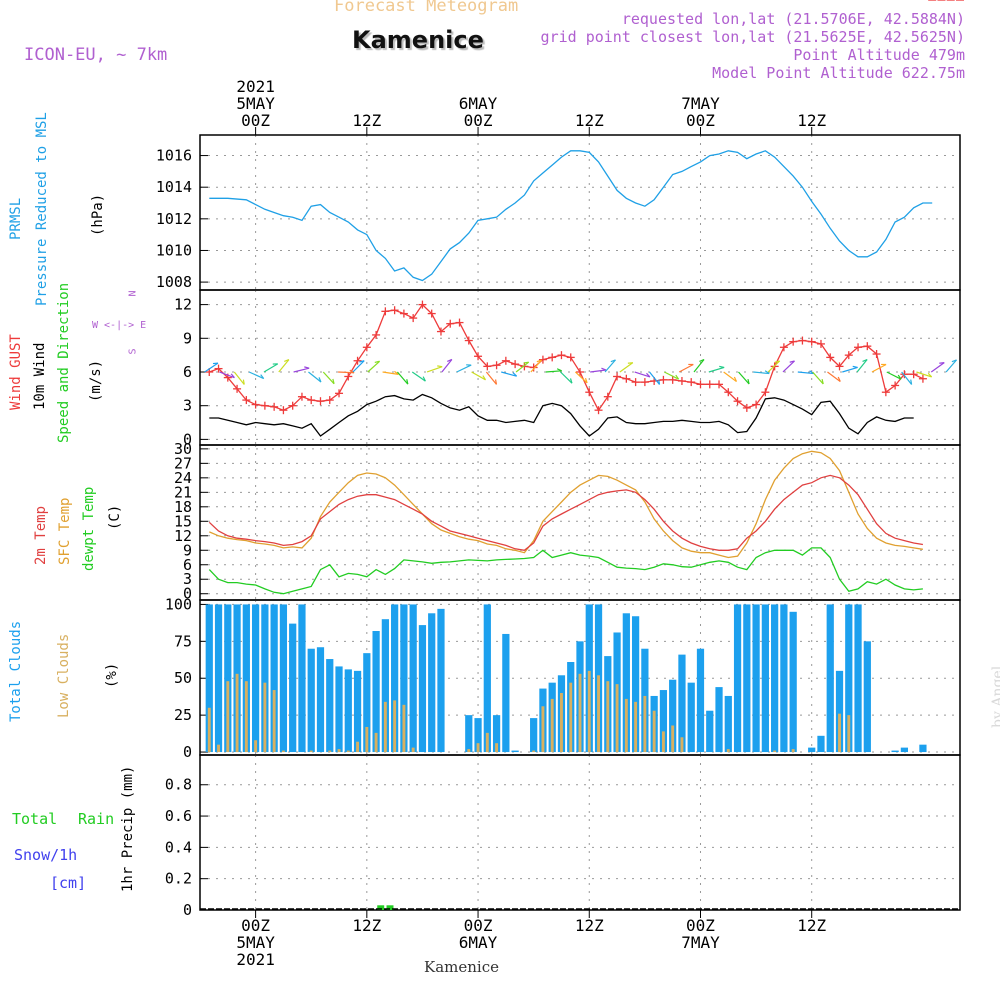 This screenshot has height=1000, width=1000. Describe the element at coordinates (187, 406) in the screenshot. I see `ytick-label-wind: 3` at that location.